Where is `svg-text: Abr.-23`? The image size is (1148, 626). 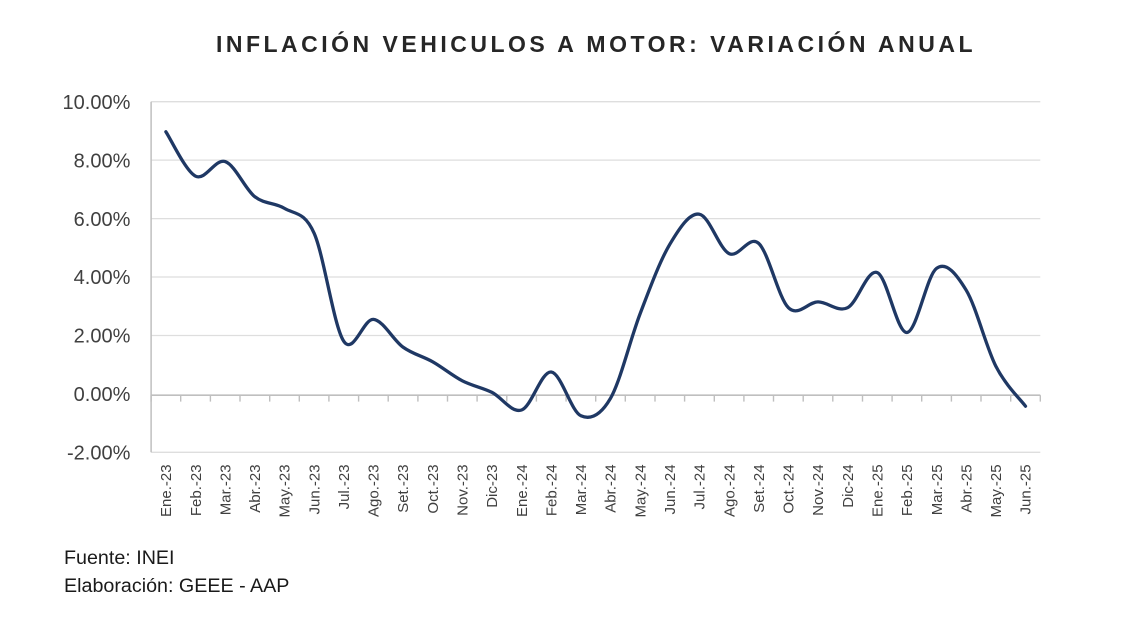
svg-text: Abr.-23 is located at coordinates (255, 488).